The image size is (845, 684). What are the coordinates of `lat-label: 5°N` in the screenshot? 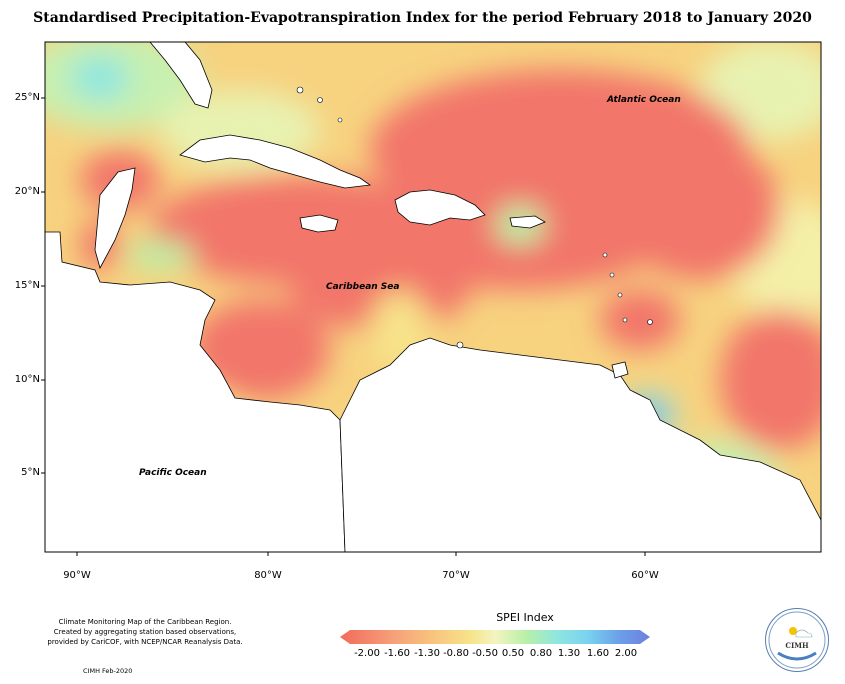 It's located at (30, 472).